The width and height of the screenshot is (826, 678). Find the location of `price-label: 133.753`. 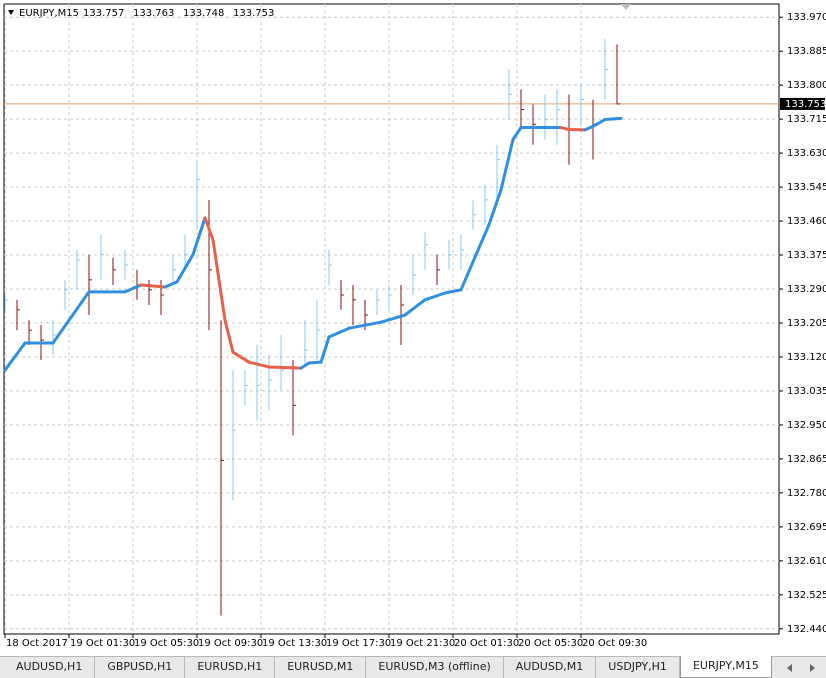

price-label: 133.753 is located at coordinates (805, 104).